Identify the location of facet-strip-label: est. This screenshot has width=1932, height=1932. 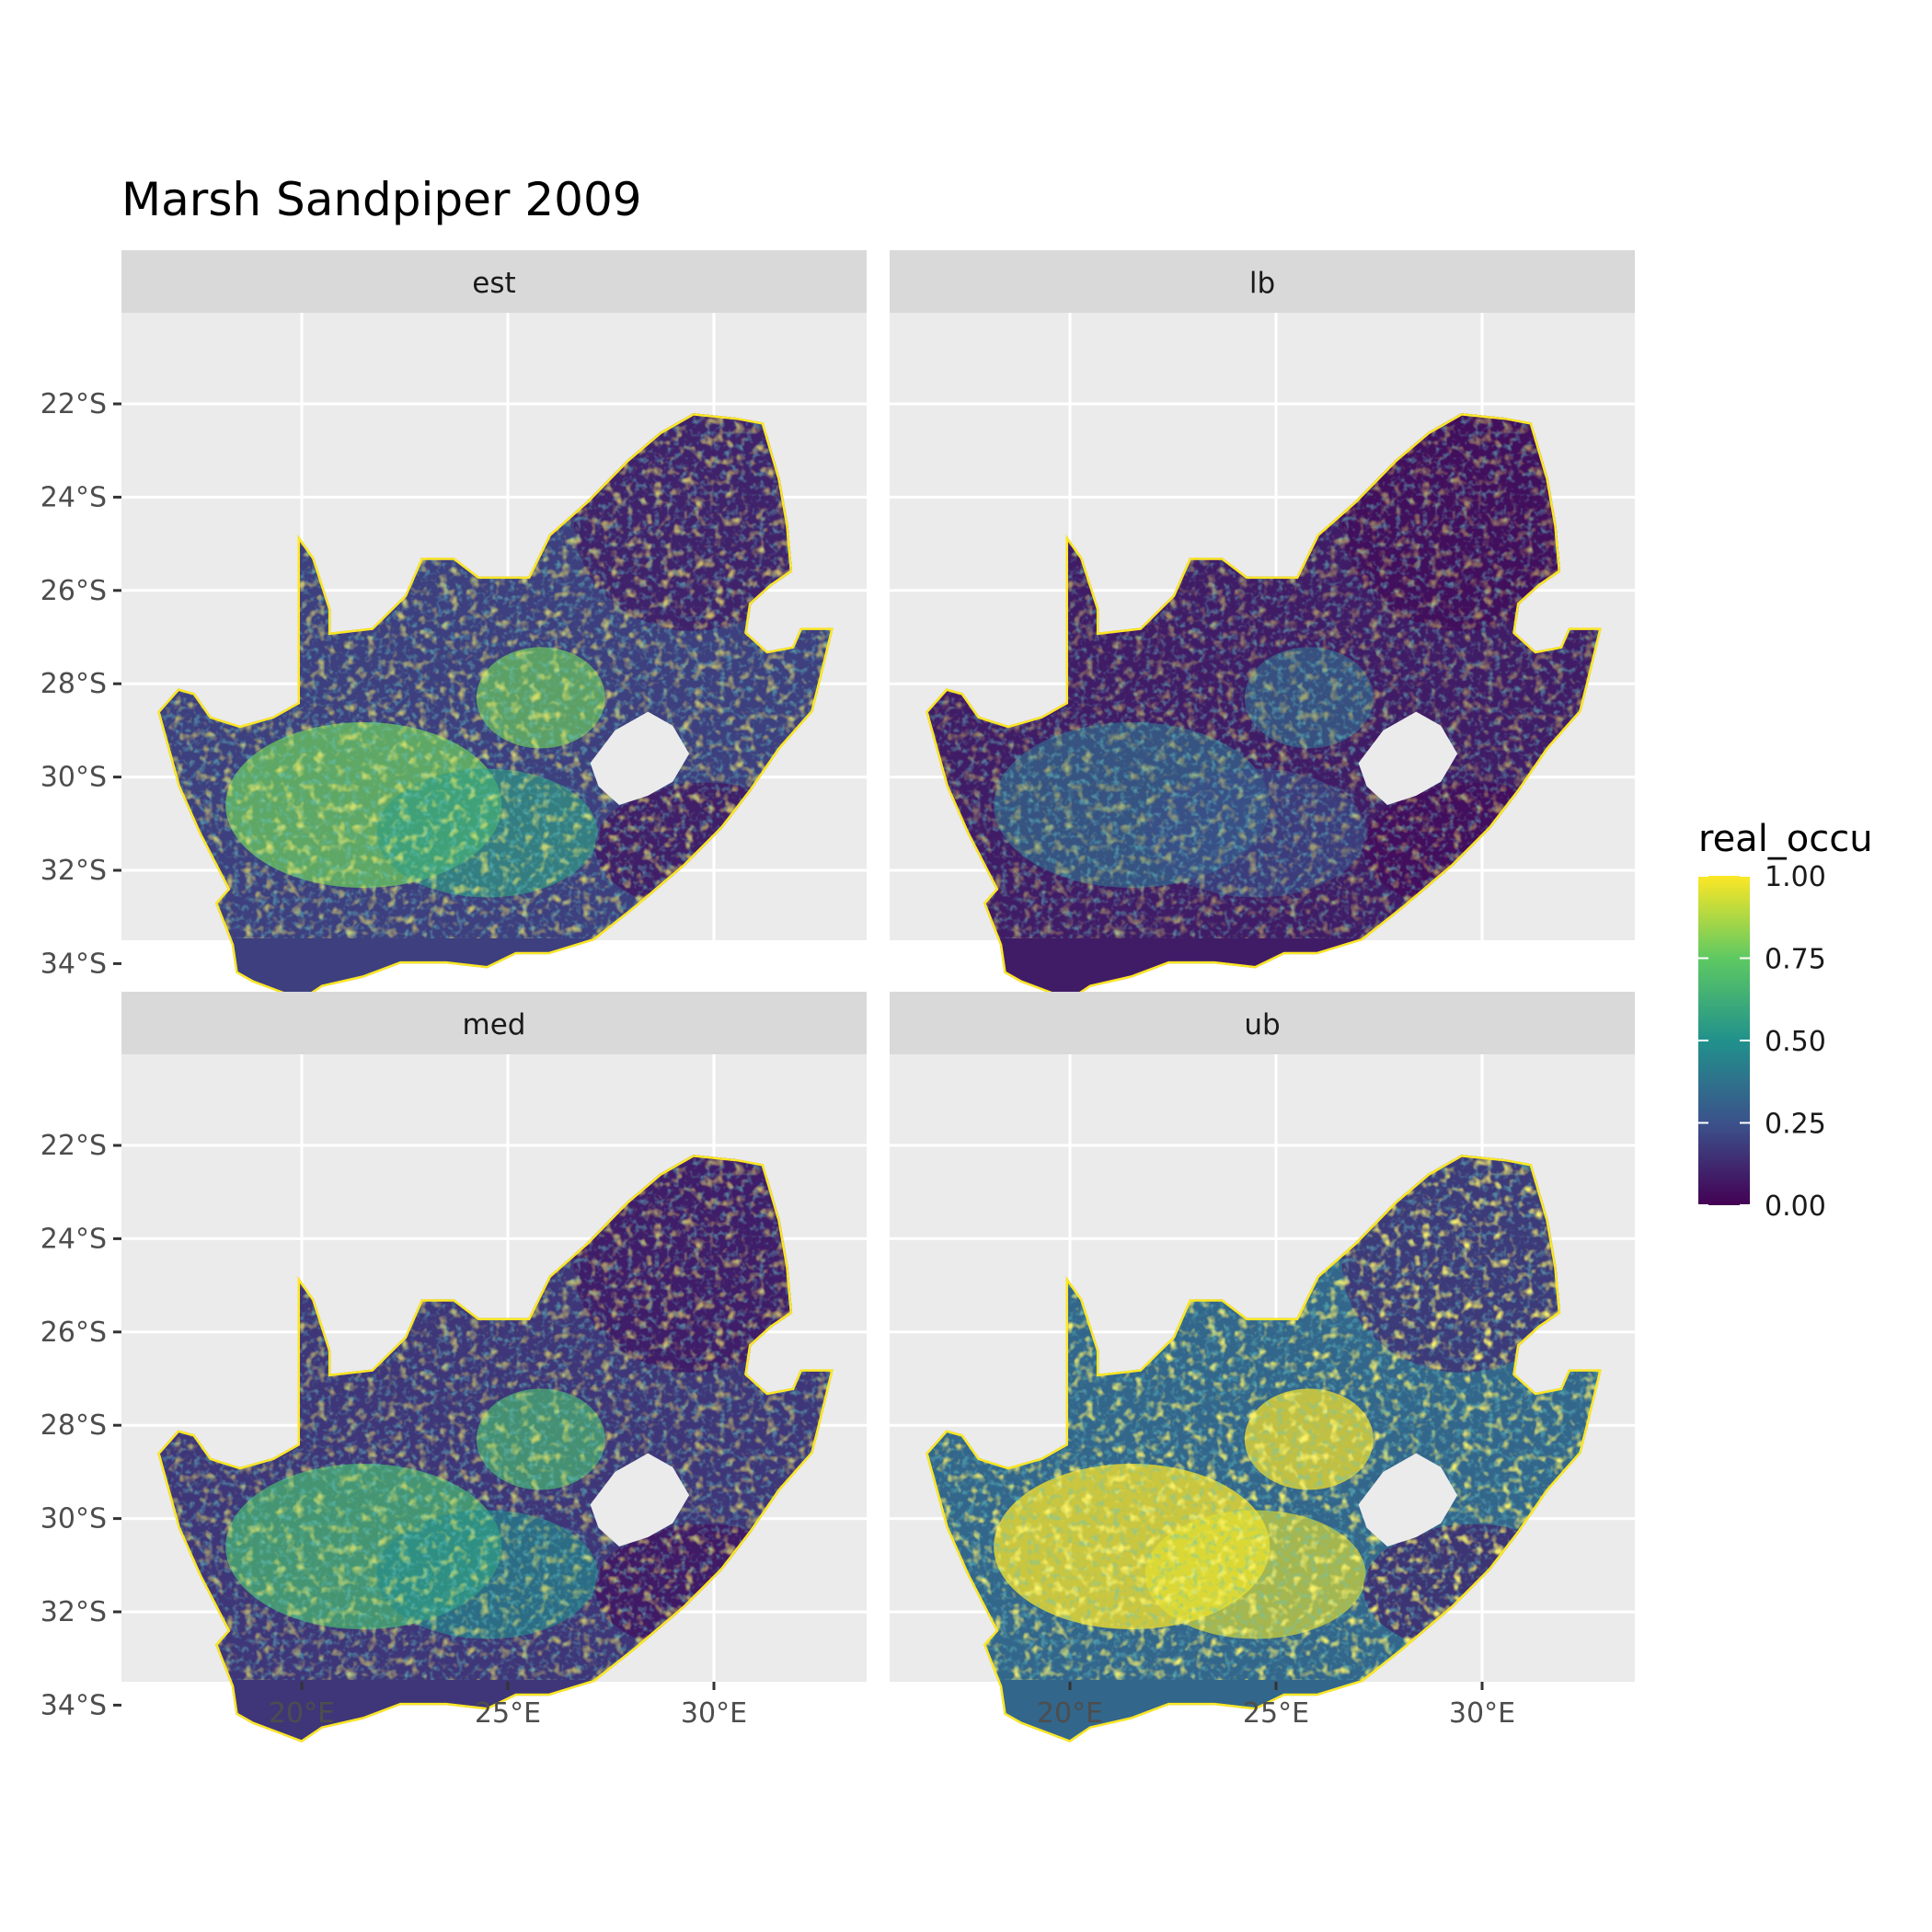
(493, 283).